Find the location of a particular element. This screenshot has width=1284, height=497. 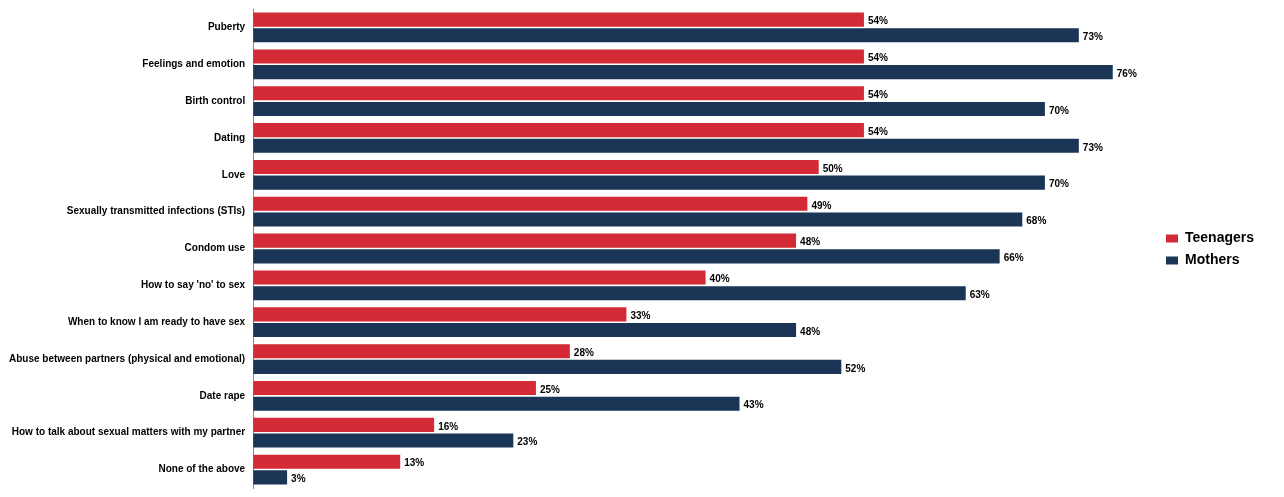

legend-label: Teenagers is located at coordinates (1220, 237).